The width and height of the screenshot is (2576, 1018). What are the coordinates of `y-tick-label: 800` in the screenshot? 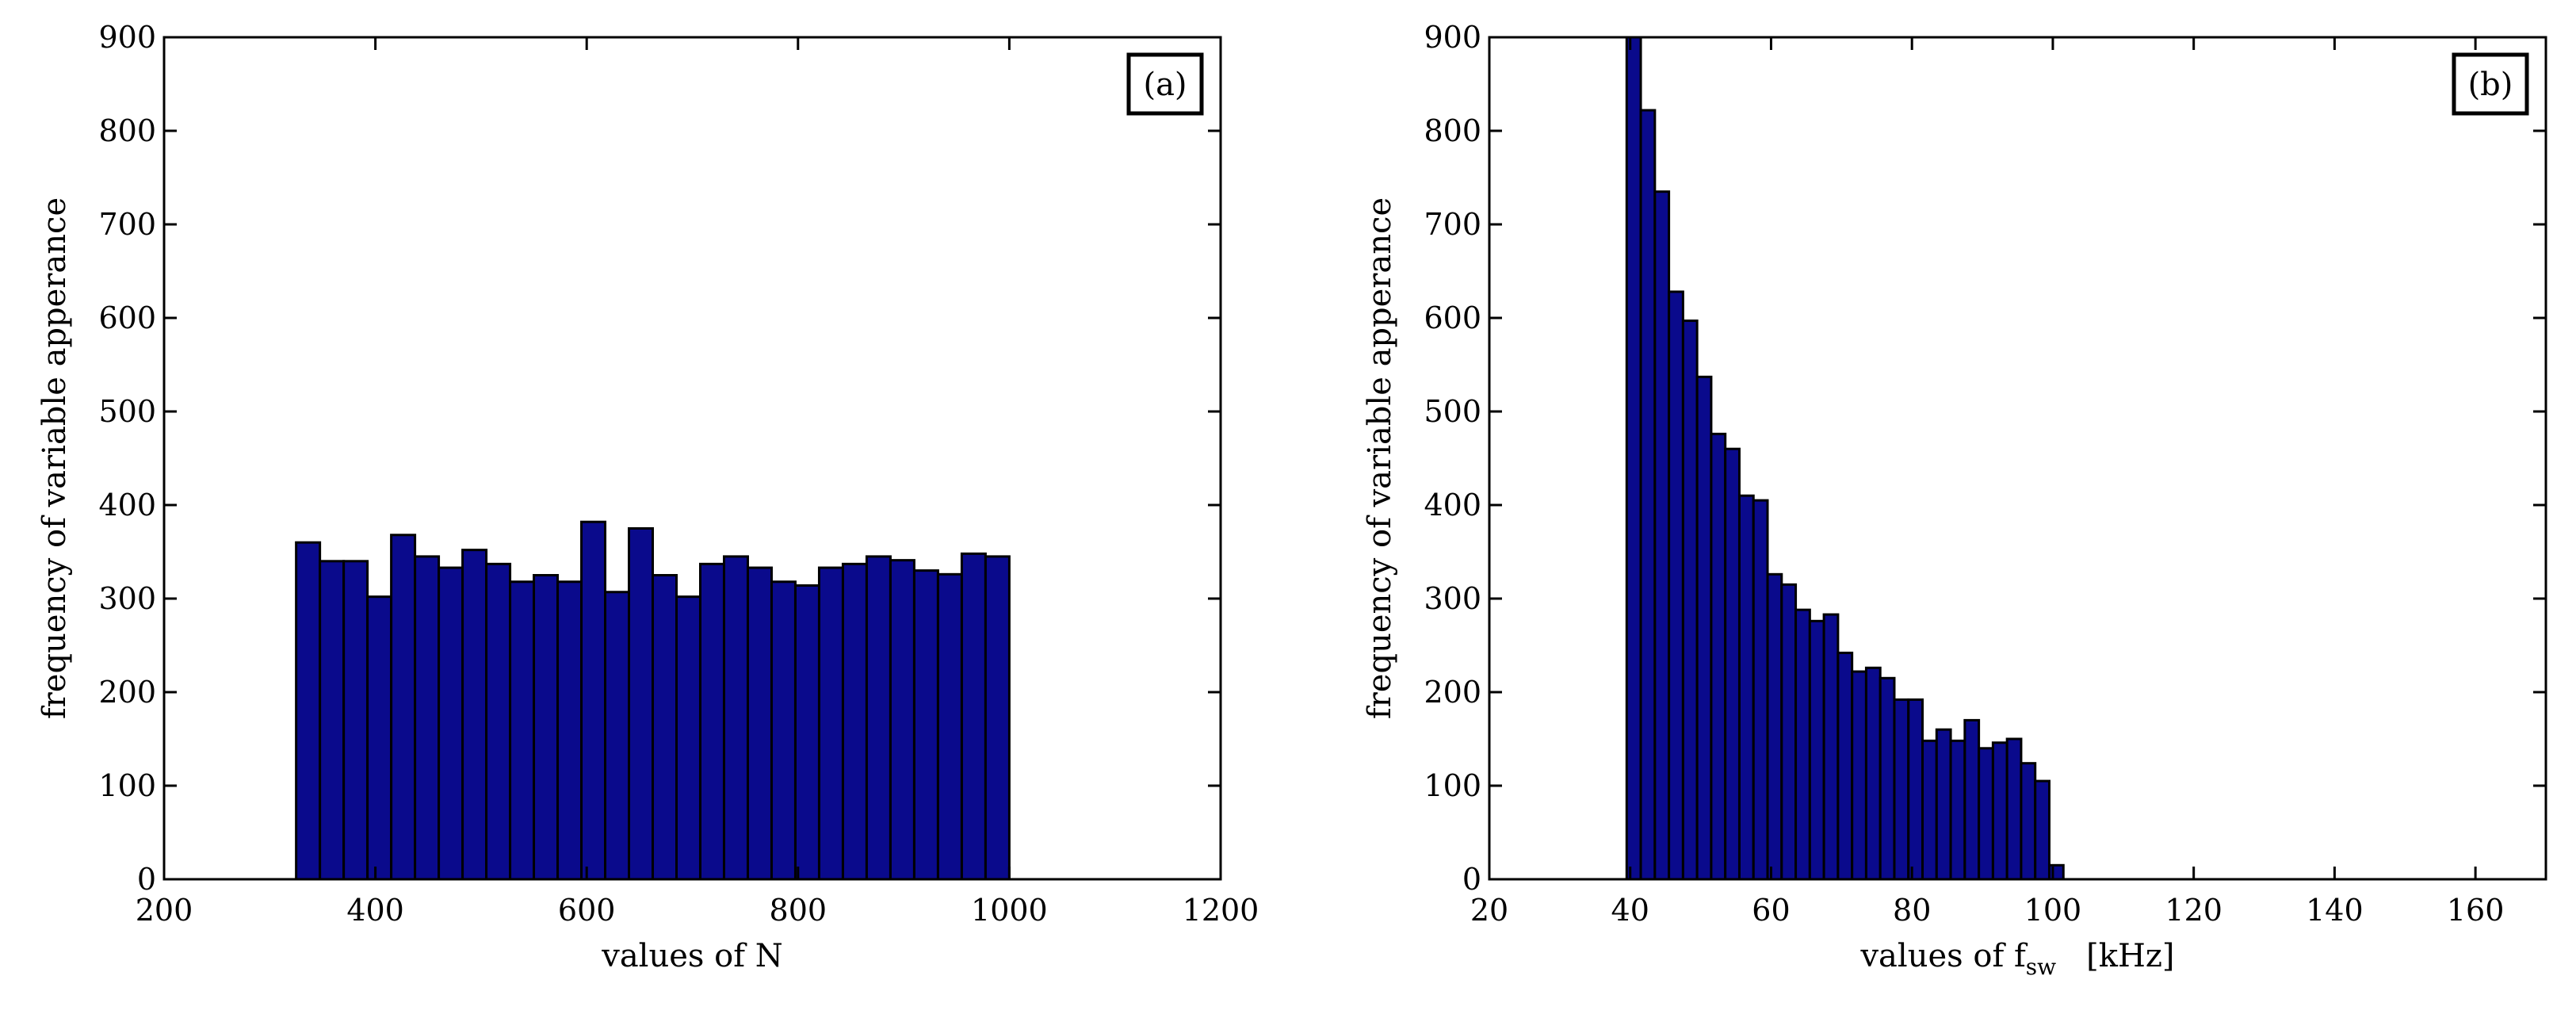 It's located at (1452, 130).